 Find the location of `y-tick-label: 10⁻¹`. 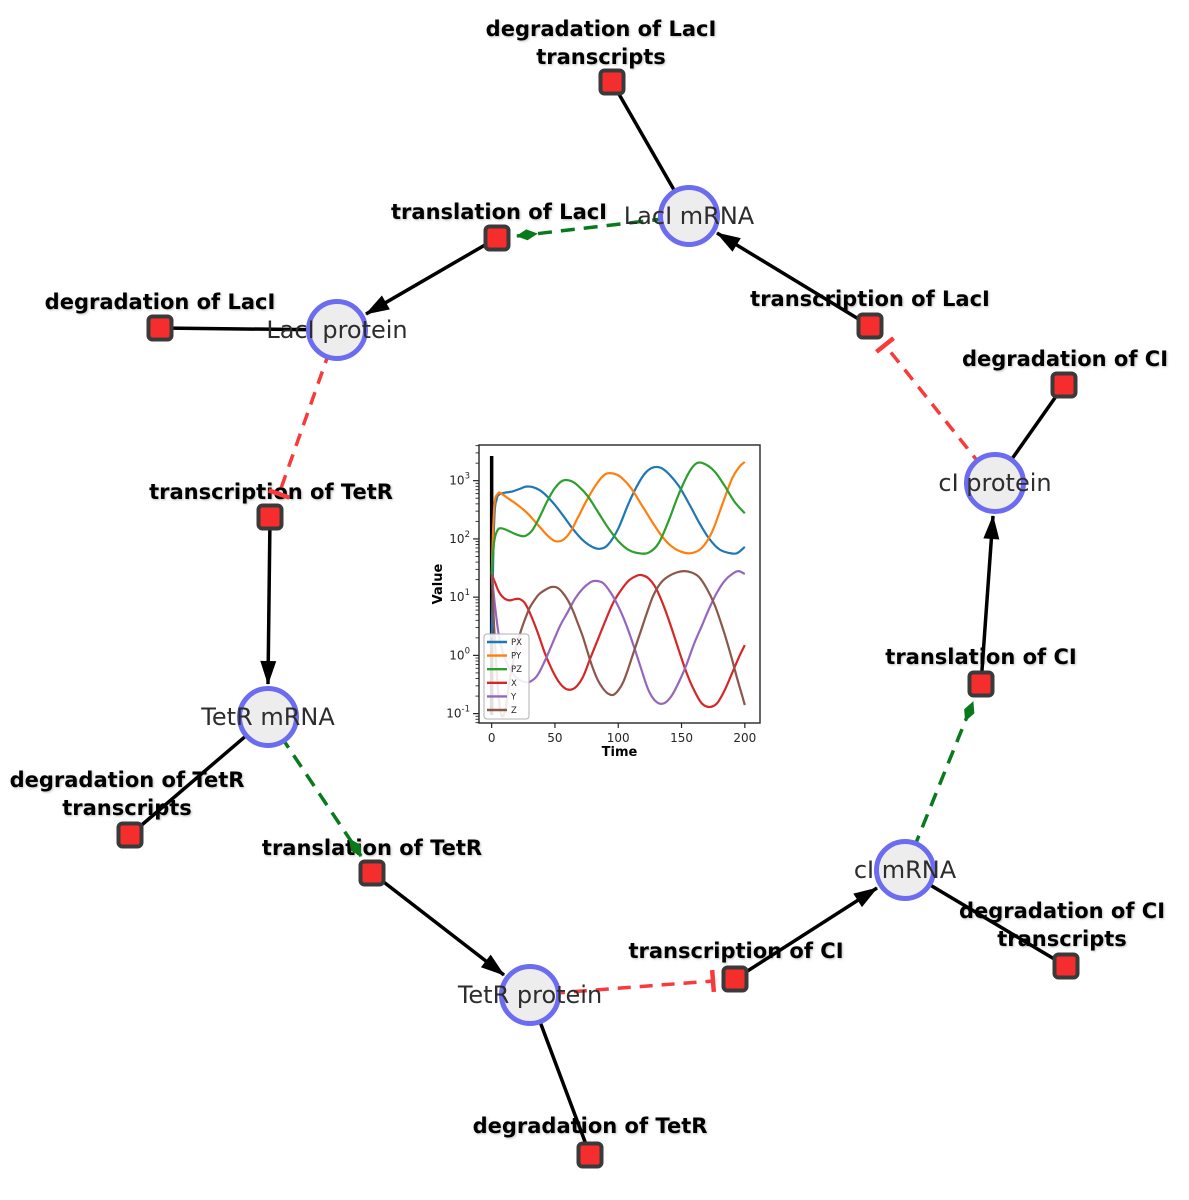

y-tick-label: 10⁻¹ is located at coordinates (458, 713).